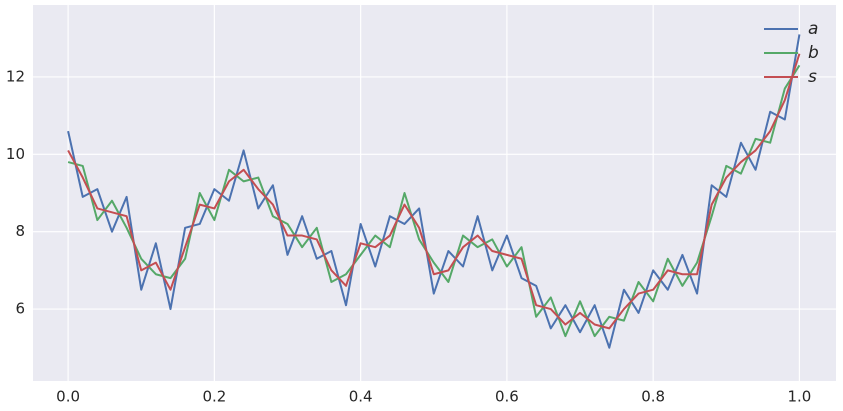  I want to click on x-tick-label: 0.4, so click(361, 397).